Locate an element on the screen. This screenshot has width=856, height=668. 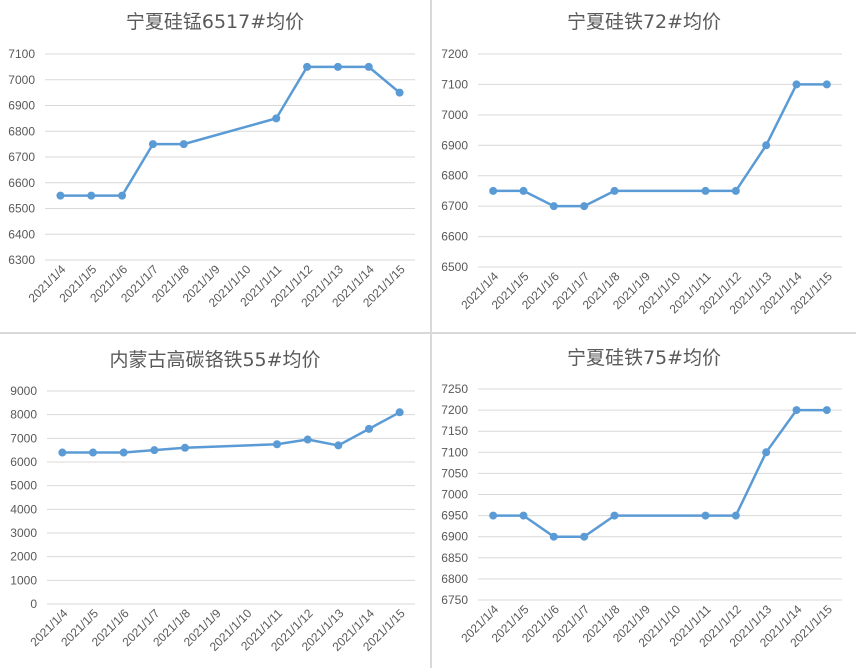
y-tick-label: 6850 is located at coordinates (454, 558).